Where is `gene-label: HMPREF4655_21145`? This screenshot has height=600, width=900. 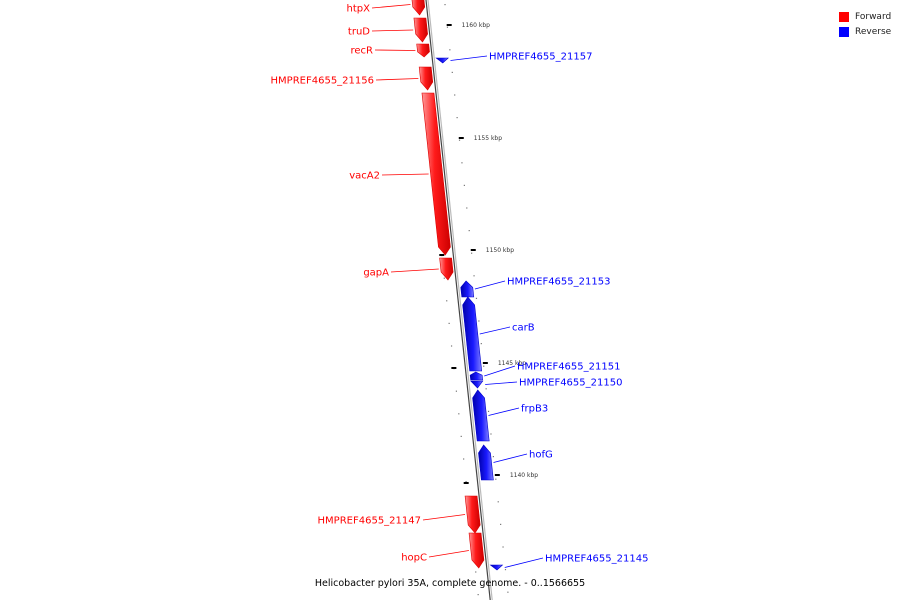
gene-label: HMPREF4655_21145 is located at coordinates (596, 559).